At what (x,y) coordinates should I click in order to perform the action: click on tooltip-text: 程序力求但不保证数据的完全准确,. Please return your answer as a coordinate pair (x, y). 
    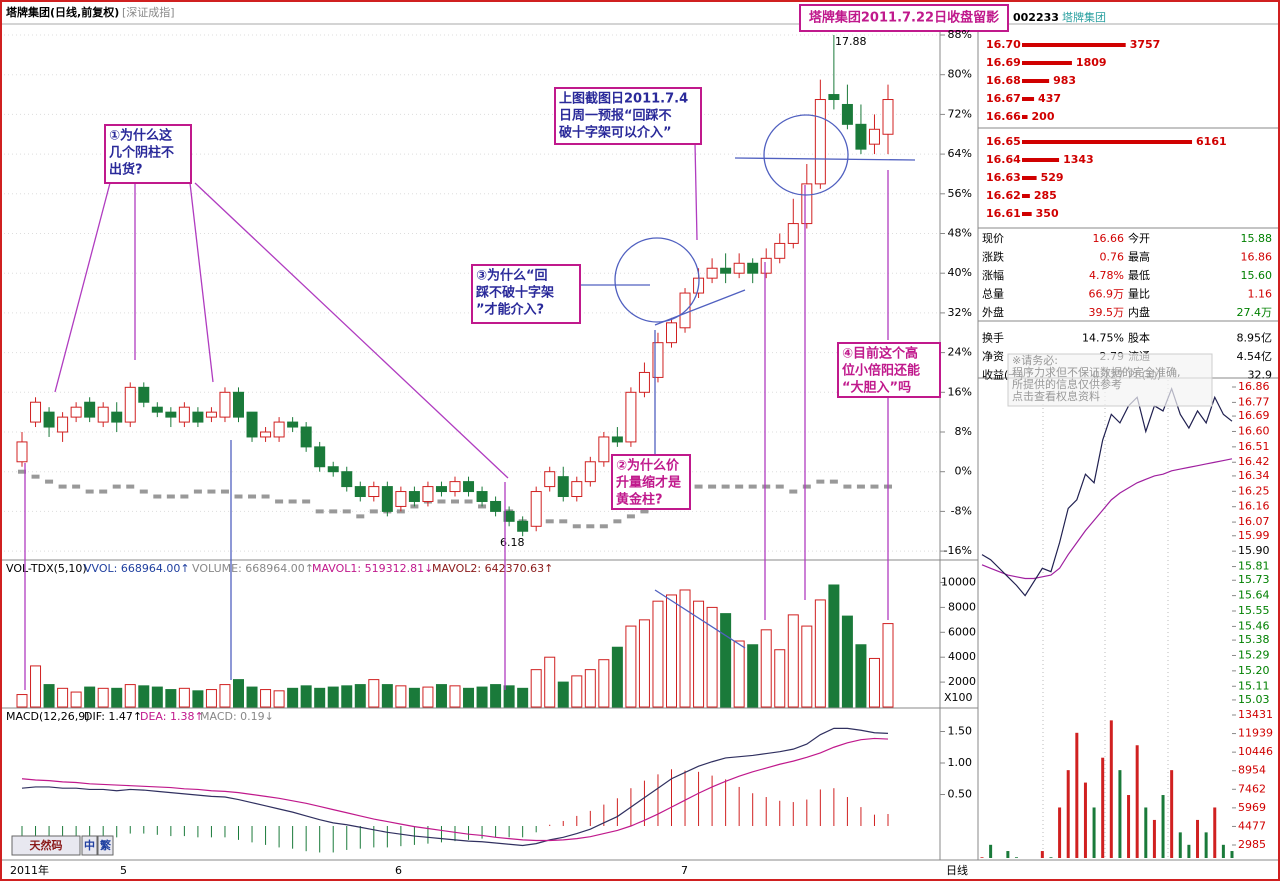
    Looking at the image, I should click on (1096, 372).